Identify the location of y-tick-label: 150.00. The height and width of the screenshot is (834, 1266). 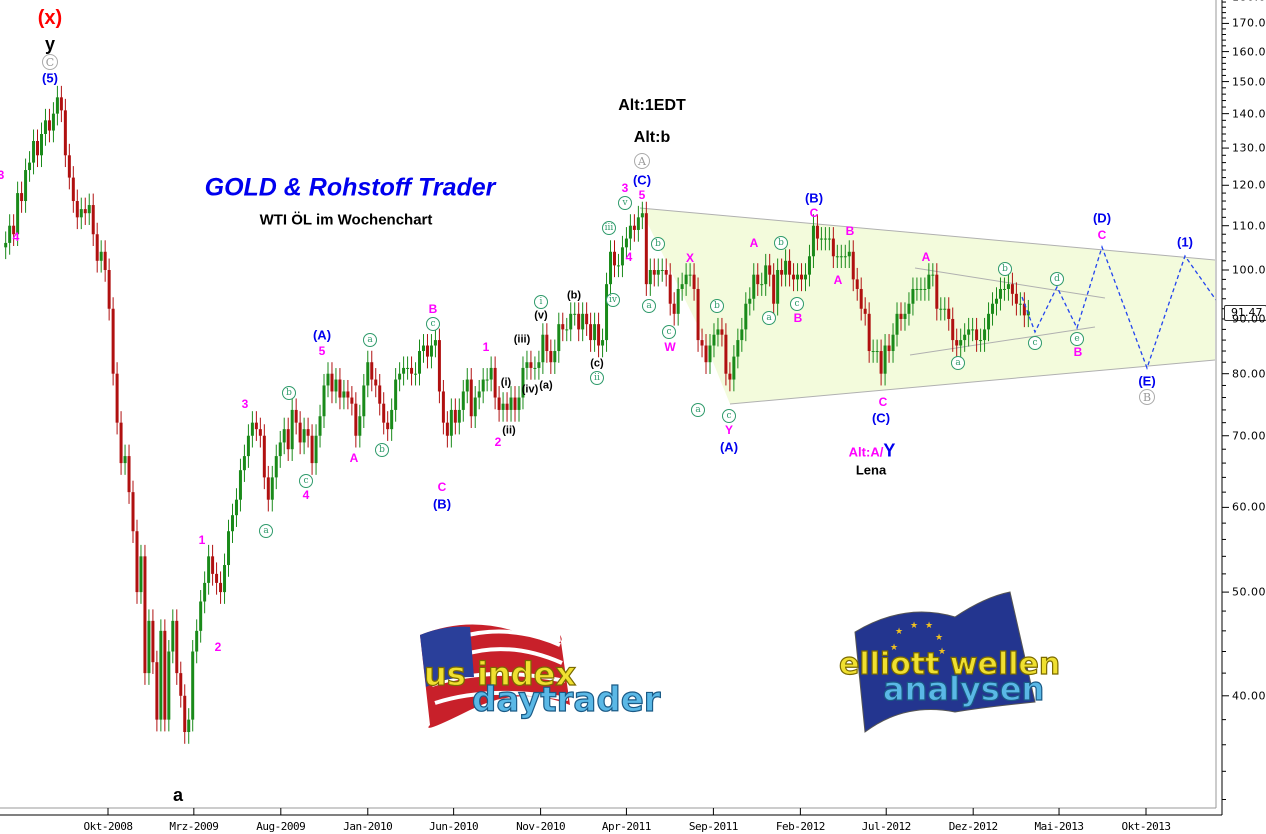
(1249, 82).